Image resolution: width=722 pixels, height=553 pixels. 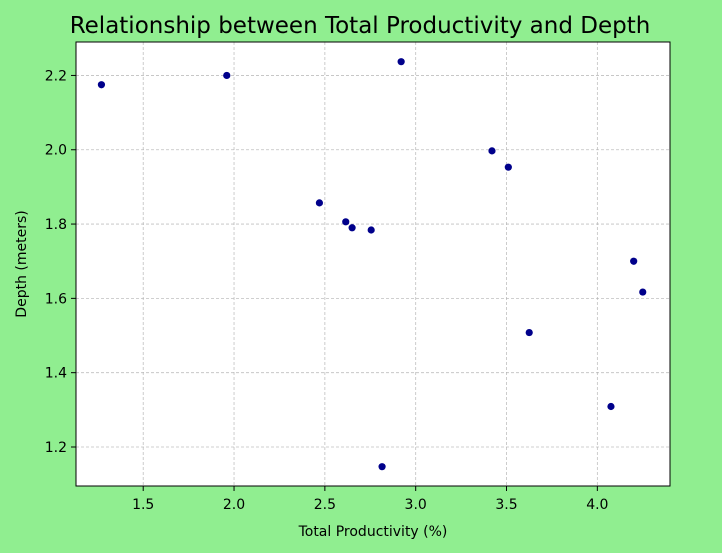 I want to click on x-tick-label: 3.5, so click(x=506, y=505).